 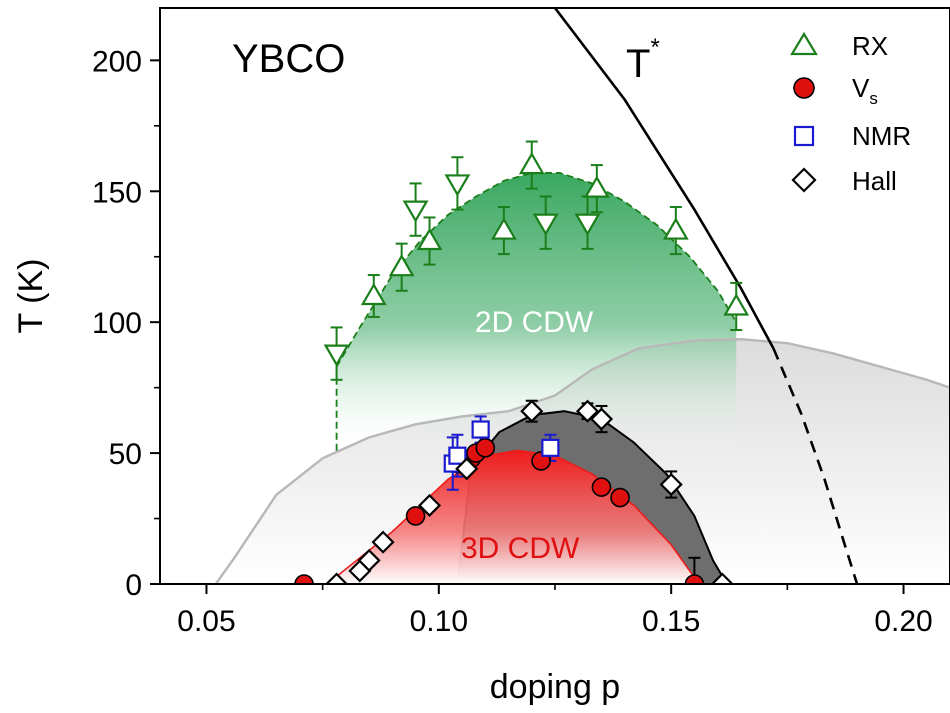 What do you see at coordinates (903, 621) in the screenshot?
I see `x-tick-label: 0.20` at bounding box center [903, 621].